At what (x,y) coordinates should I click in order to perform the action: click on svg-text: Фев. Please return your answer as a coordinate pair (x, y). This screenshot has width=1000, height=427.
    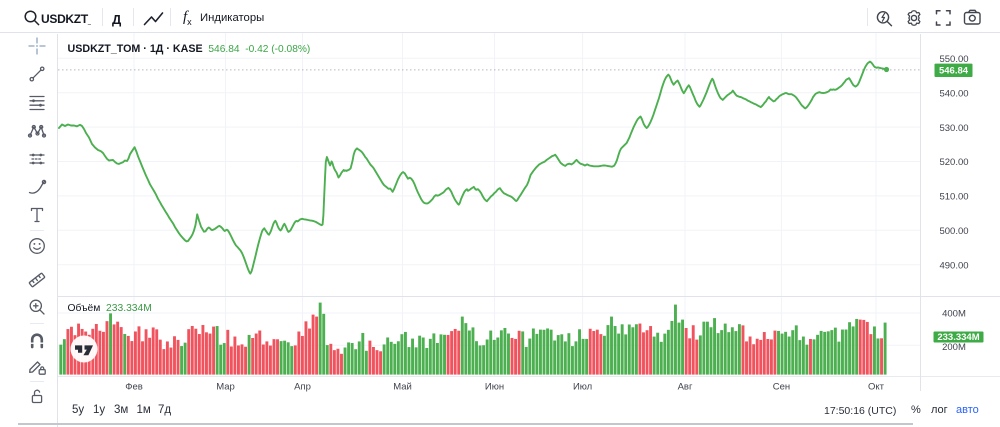
    Looking at the image, I should click on (134, 387).